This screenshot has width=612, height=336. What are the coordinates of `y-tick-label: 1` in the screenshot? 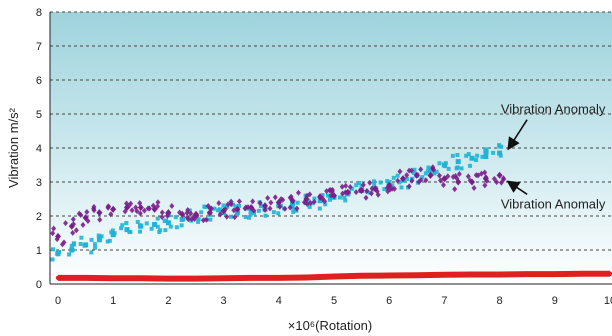 It's located at (39, 251).